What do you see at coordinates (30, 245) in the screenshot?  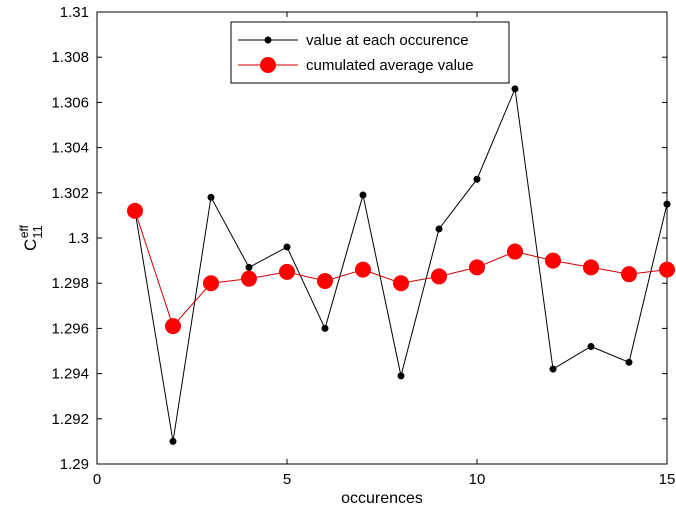 I see `y-axis-label-base: C` at bounding box center [30, 245].